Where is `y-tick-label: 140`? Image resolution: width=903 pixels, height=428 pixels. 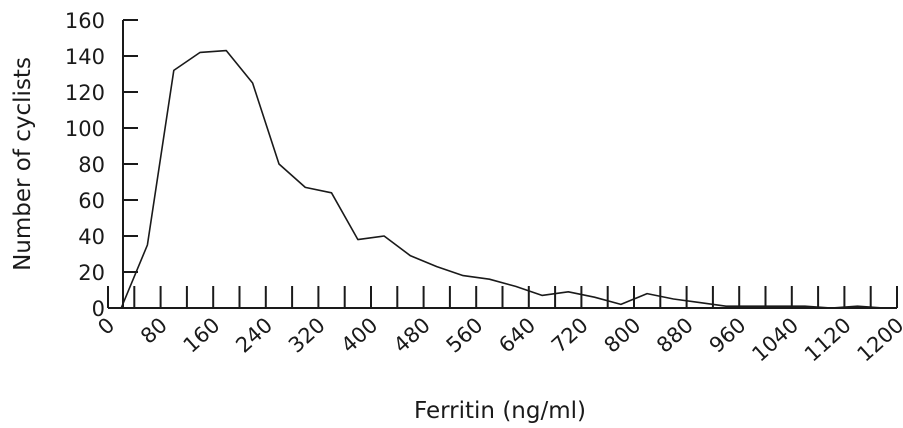 y-tick-label: 140 is located at coordinates (85, 57).